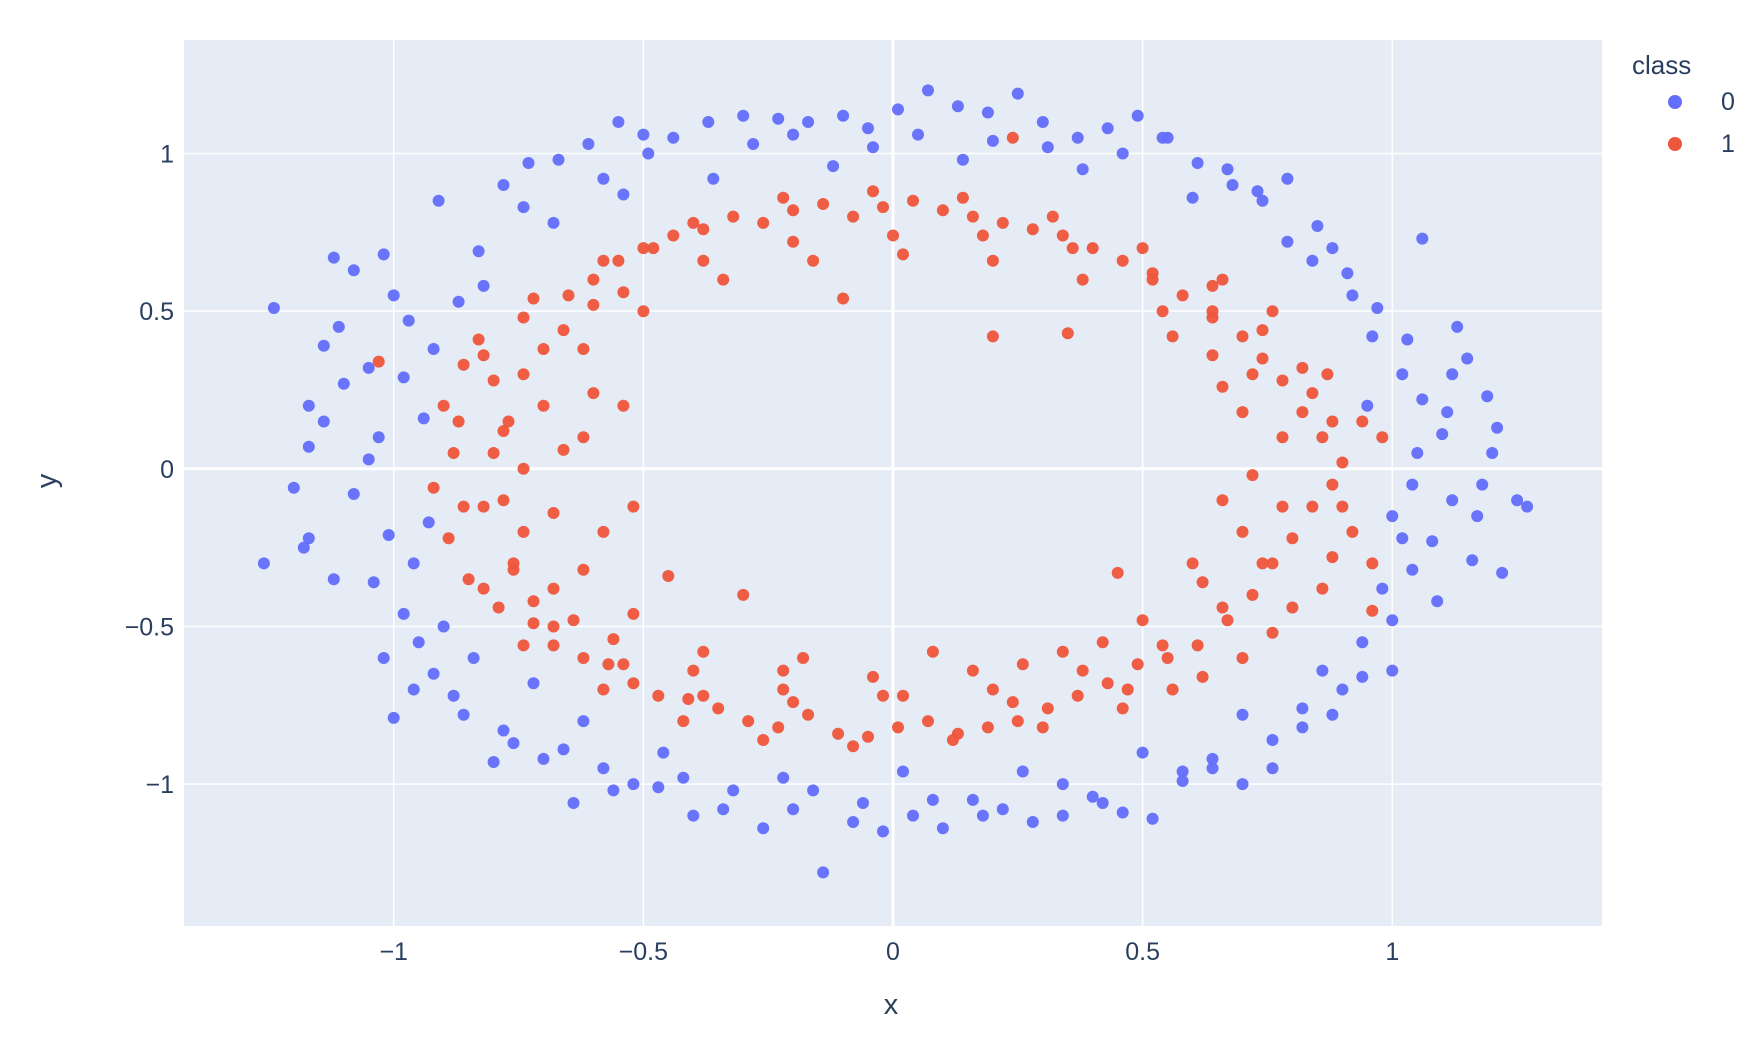 The width and height of the screenshot is (1760, 1060). Describe the element at coordinates (1728, 102) in the screenshot. I see `legend-label: 0` at that location.